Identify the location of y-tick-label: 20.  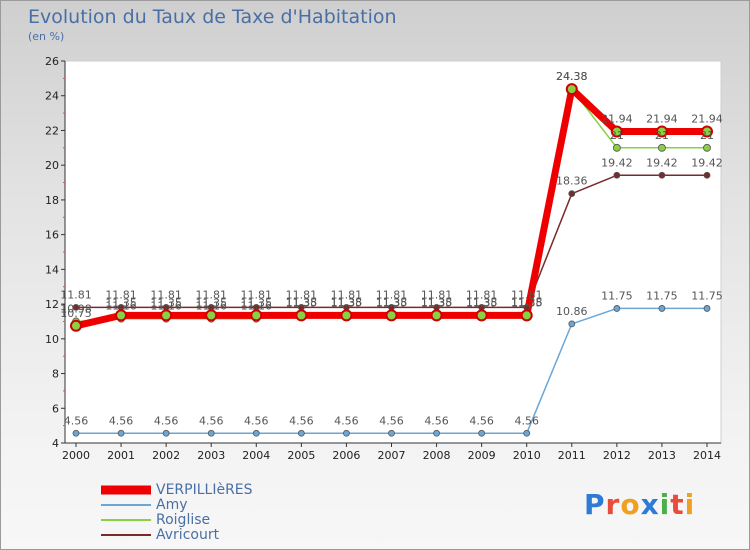
(52, 165).